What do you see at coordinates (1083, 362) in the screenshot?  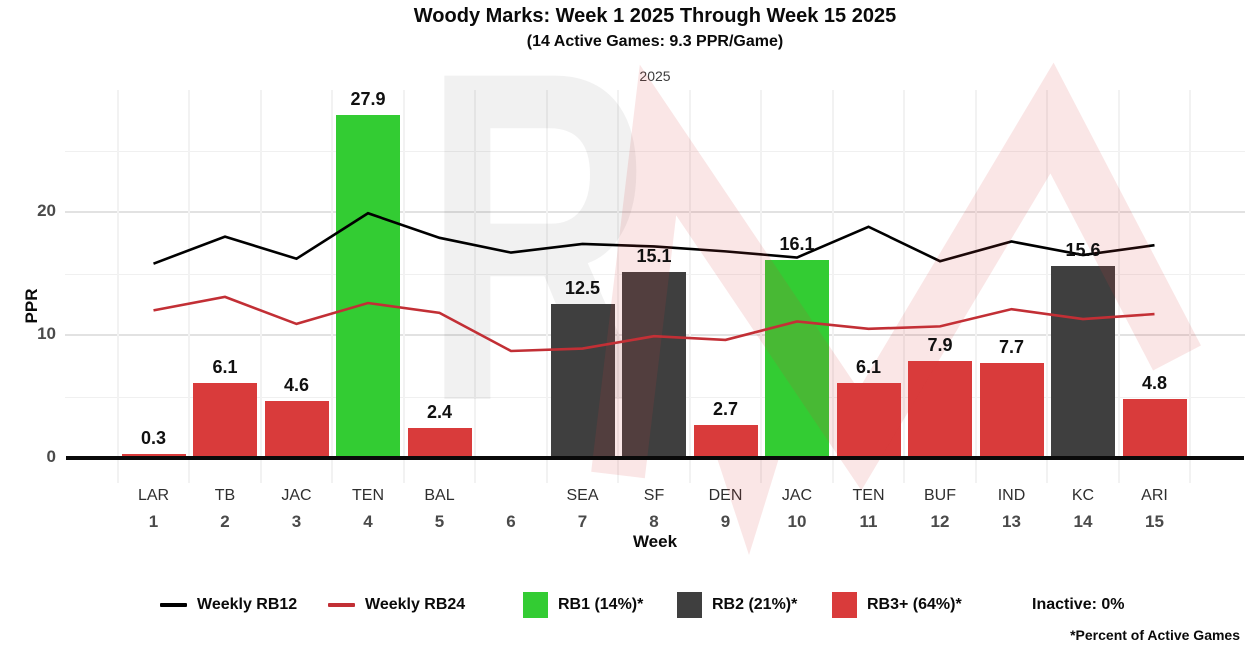 I see `bar-week-14-RB2` at bounding box center [1083, 362].